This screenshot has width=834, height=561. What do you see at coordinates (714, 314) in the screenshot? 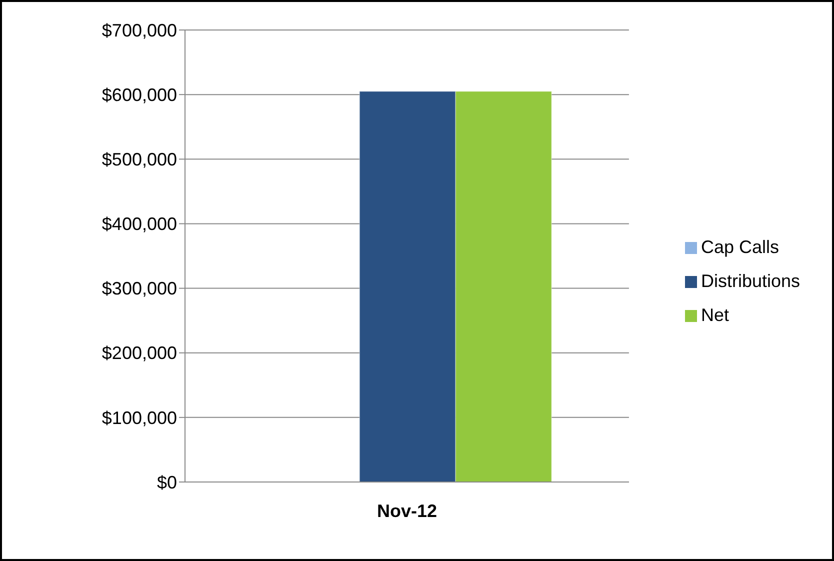
I see `legend-label: Net` at bounding box center [714, 314].